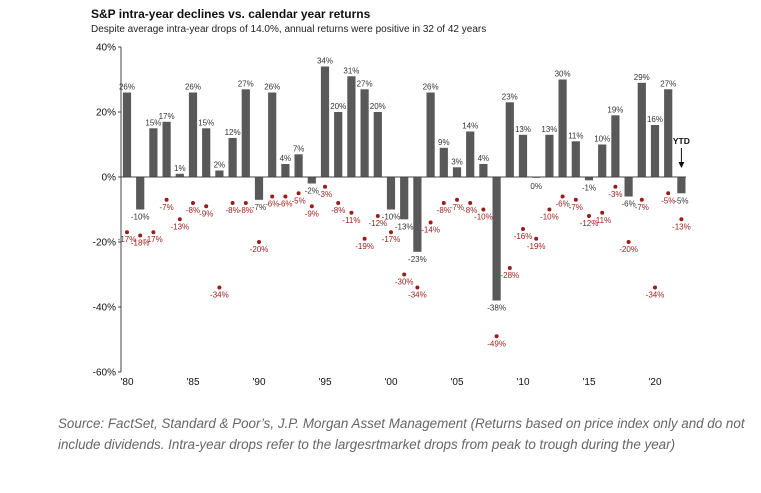  What do you see at coordinates (628, 204) in the screenshot?
I see `bar-value-label: -6%` at bounding box center [628, 204].